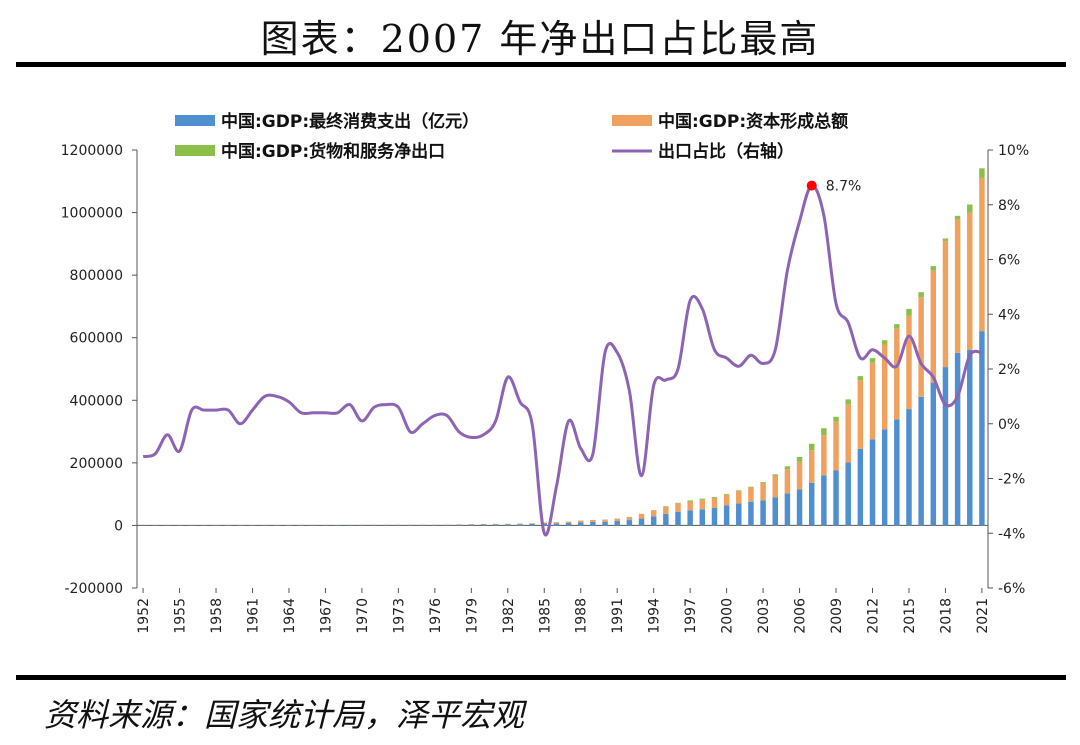 This screenshot has width=1080, height=745. What do you see at coordinates (1011, 534) in the screenshot?
I see `right-axis-tick-label: -4%` at bounding box center [1011, 534].